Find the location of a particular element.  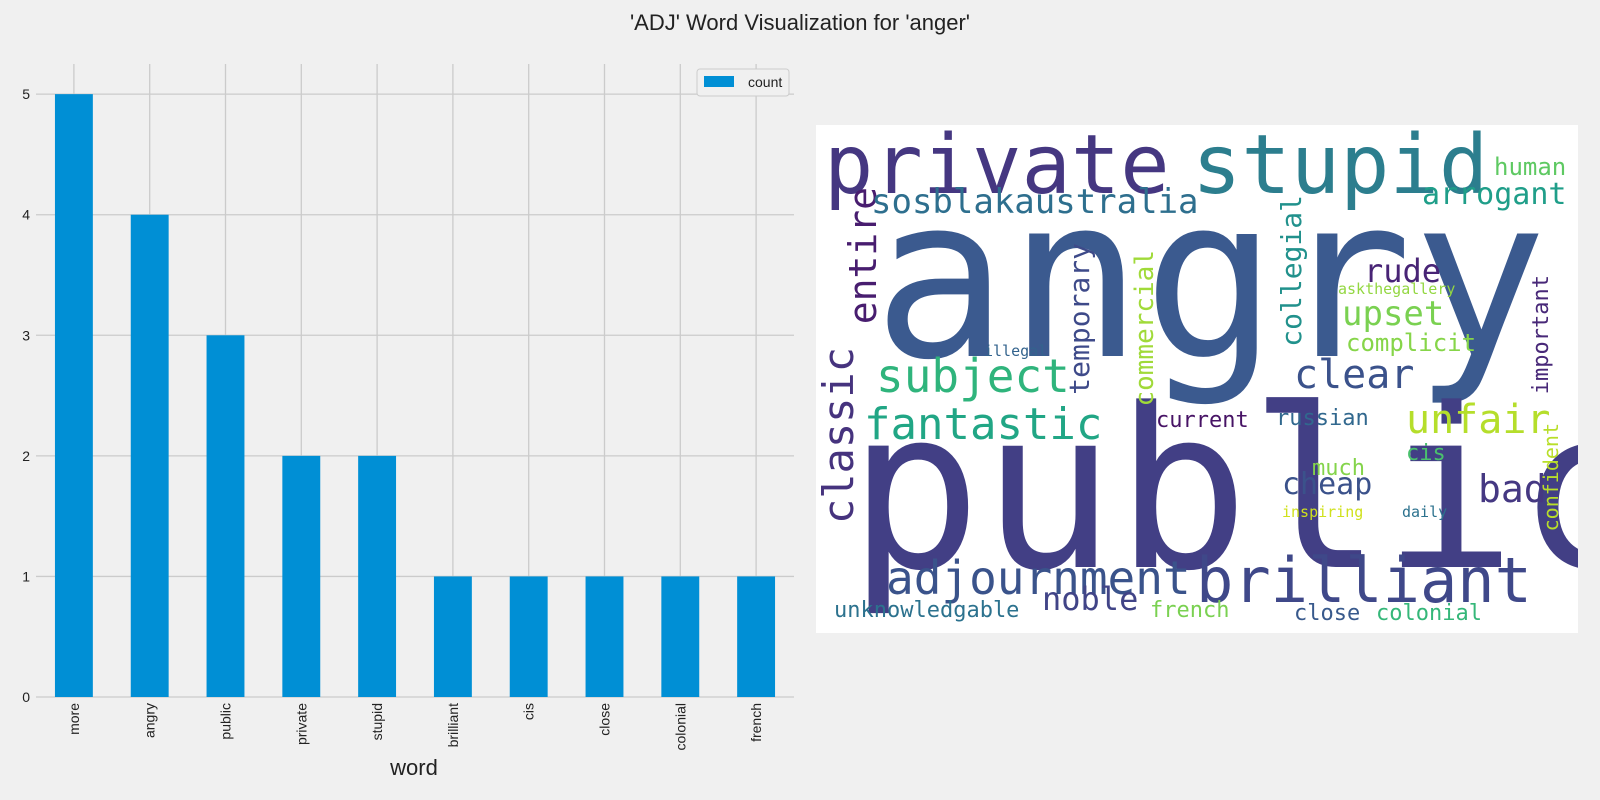

bar-more is located at coordinates (73, 395).